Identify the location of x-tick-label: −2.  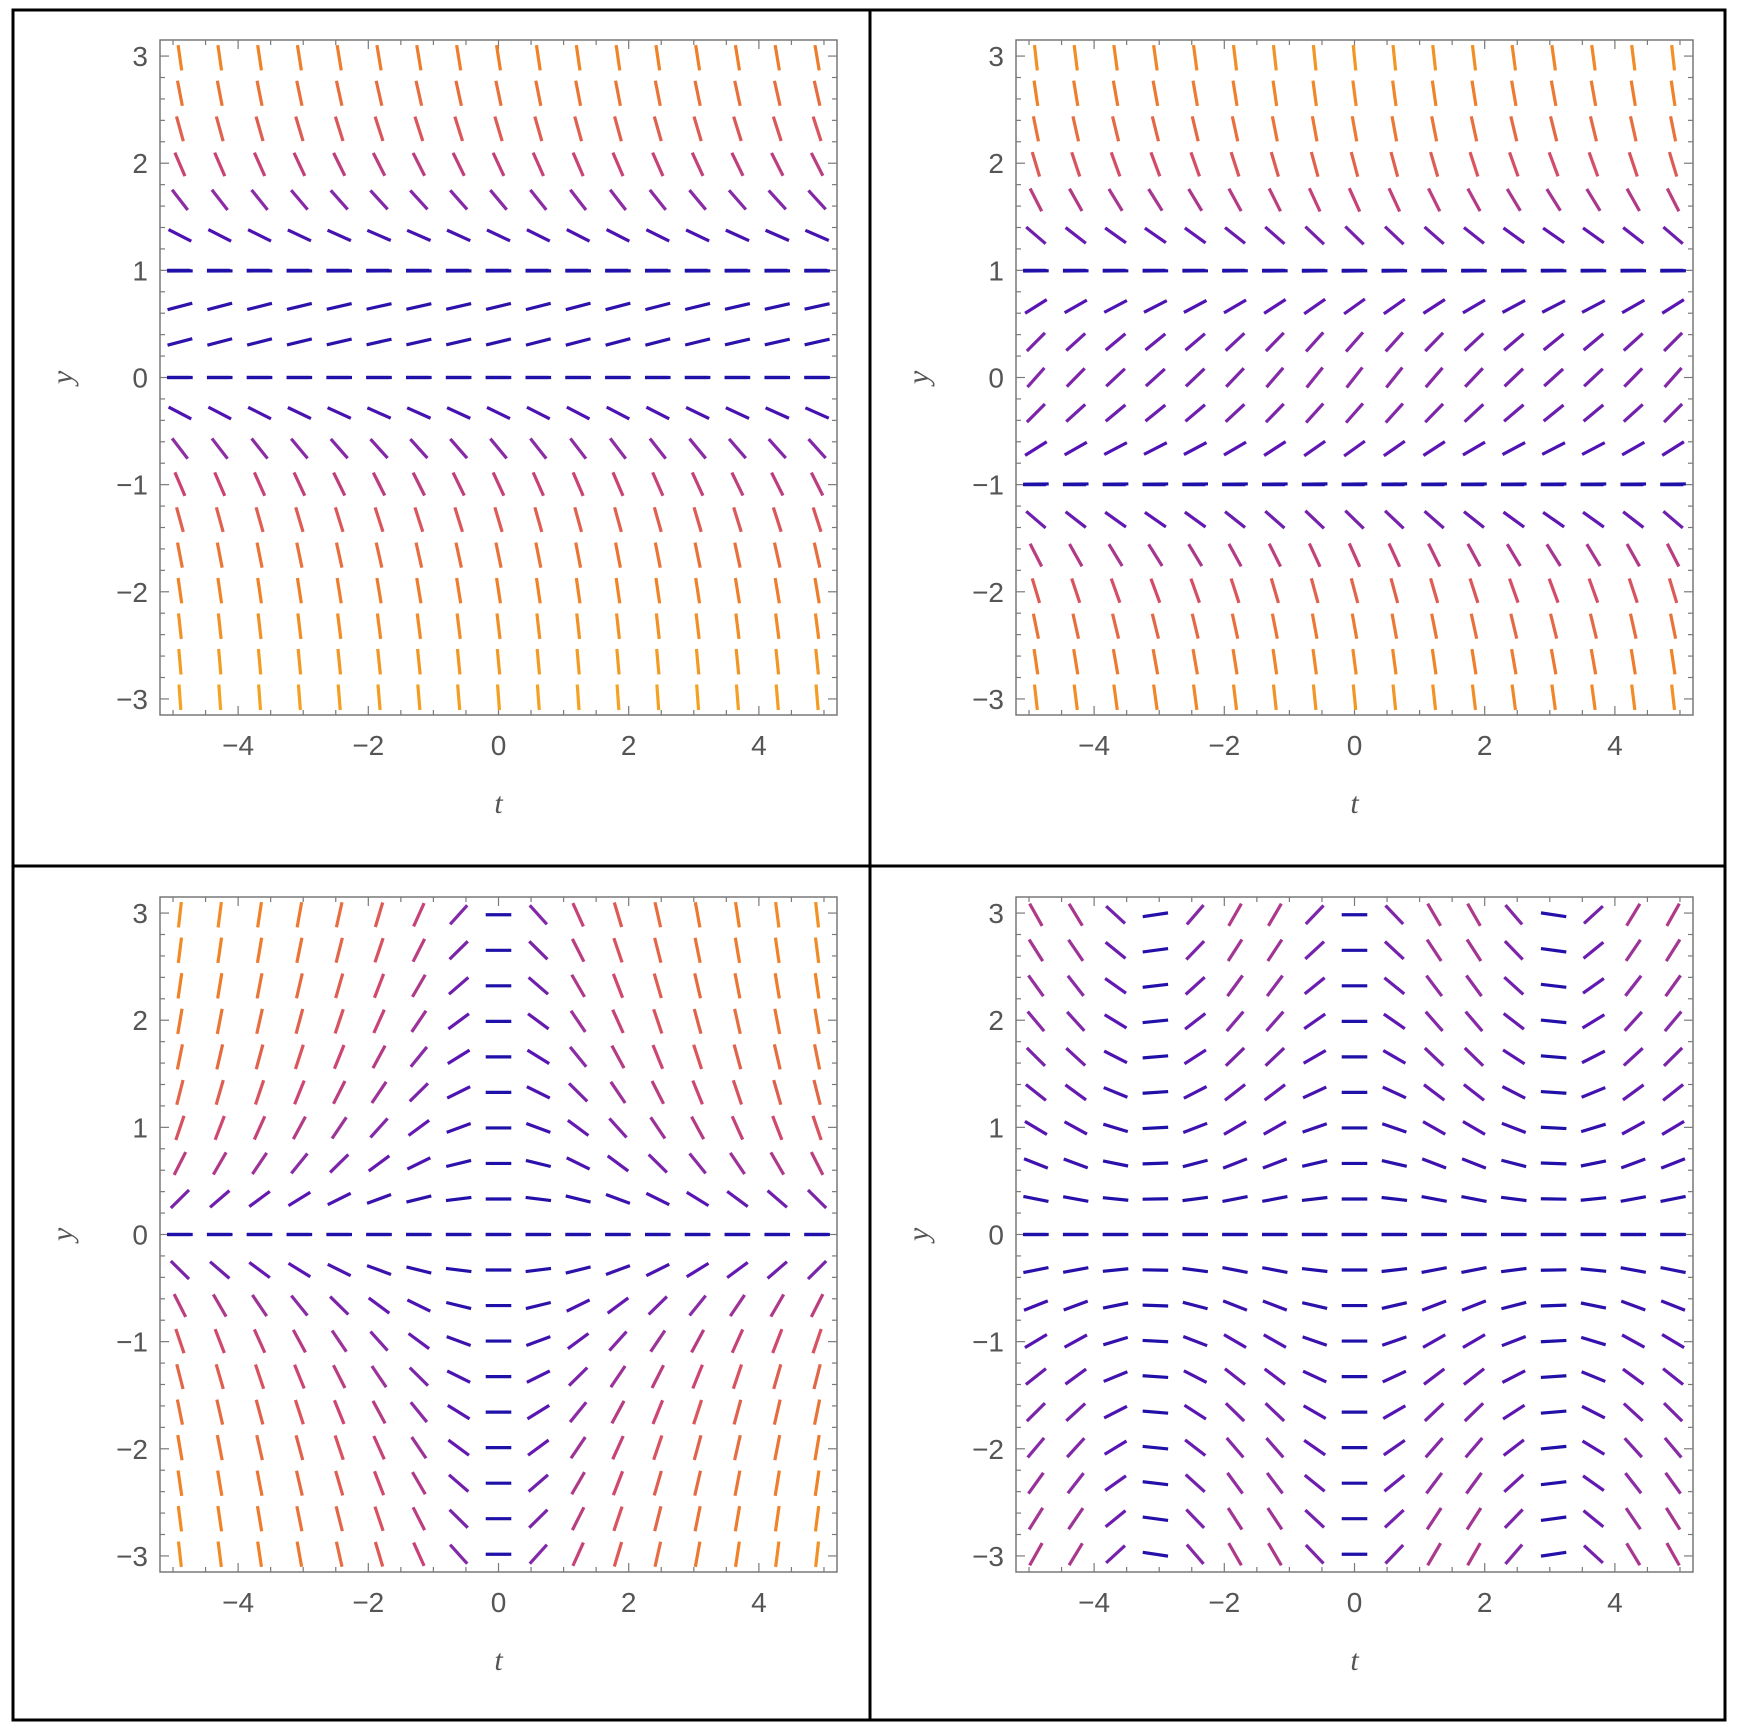
(1224, 1602).